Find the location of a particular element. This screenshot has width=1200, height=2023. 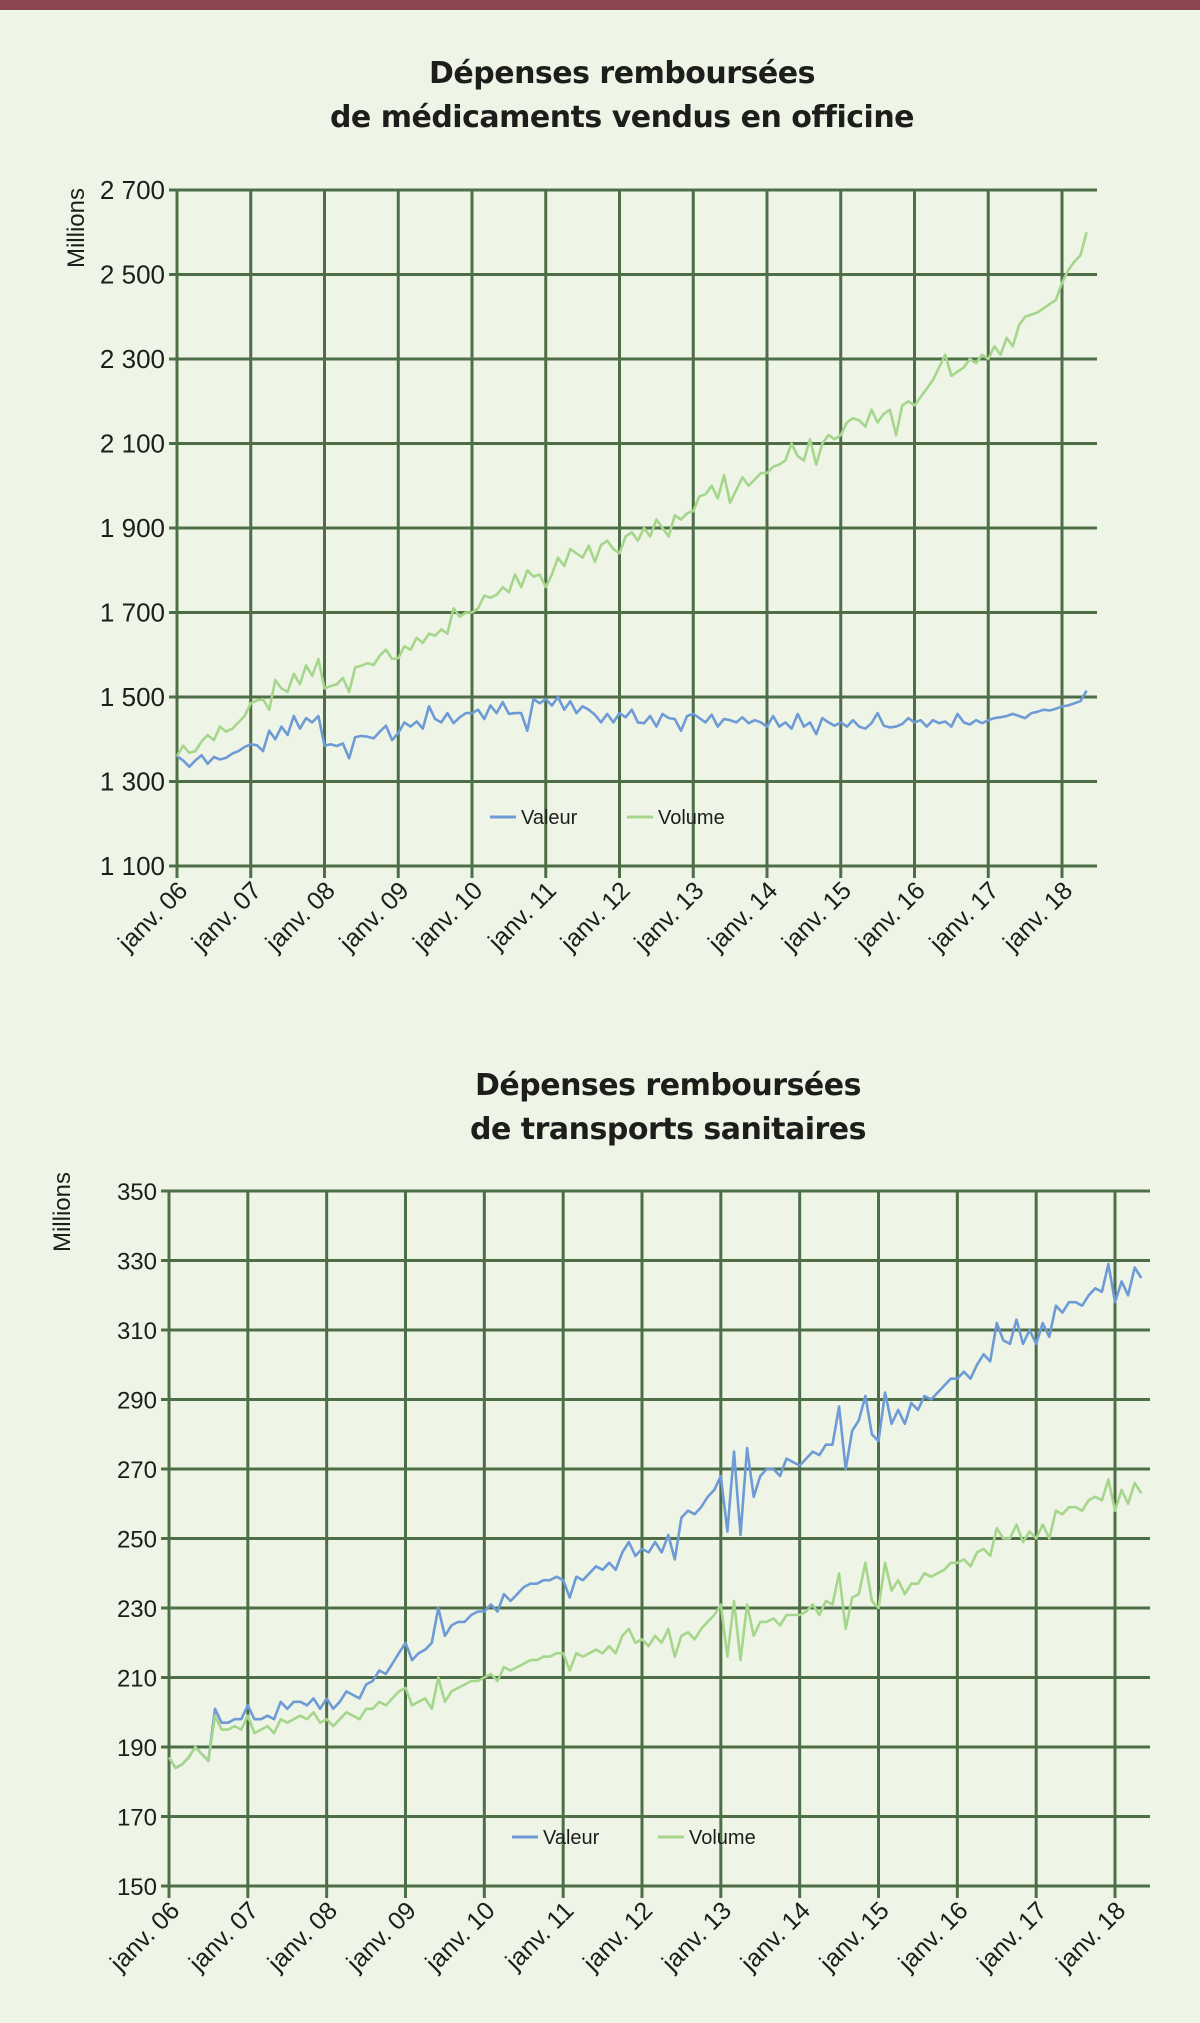

y-tick-label: 2 500 is located at coordinates (132, 275).